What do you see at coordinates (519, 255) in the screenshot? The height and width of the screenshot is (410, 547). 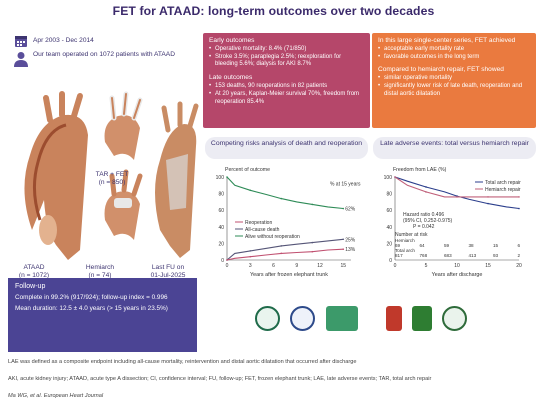 I see `risk-value: 2` at bounding box center [519, 255].